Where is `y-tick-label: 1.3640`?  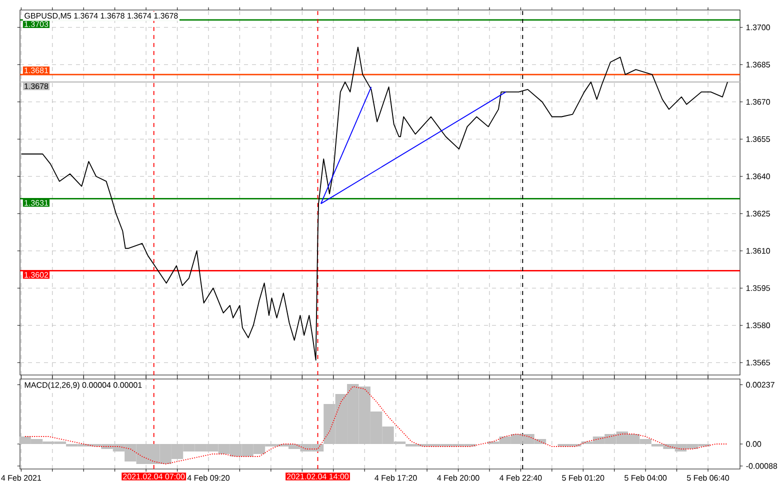 y-tick-label: 1.3640 is located at coordinates (758, 177).